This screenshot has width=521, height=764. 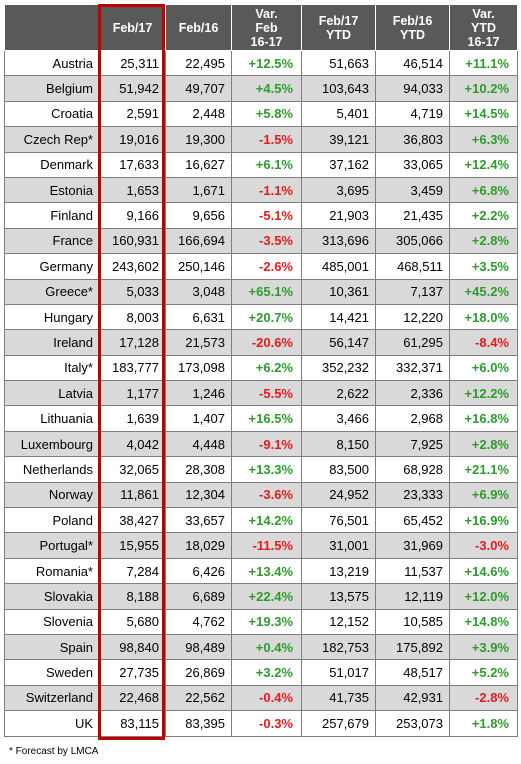 What do you see at coordinates (412, 621) in the screenshot?
I see `feb16-ytd-cell: 10,585` at bounding box center [412, 621].